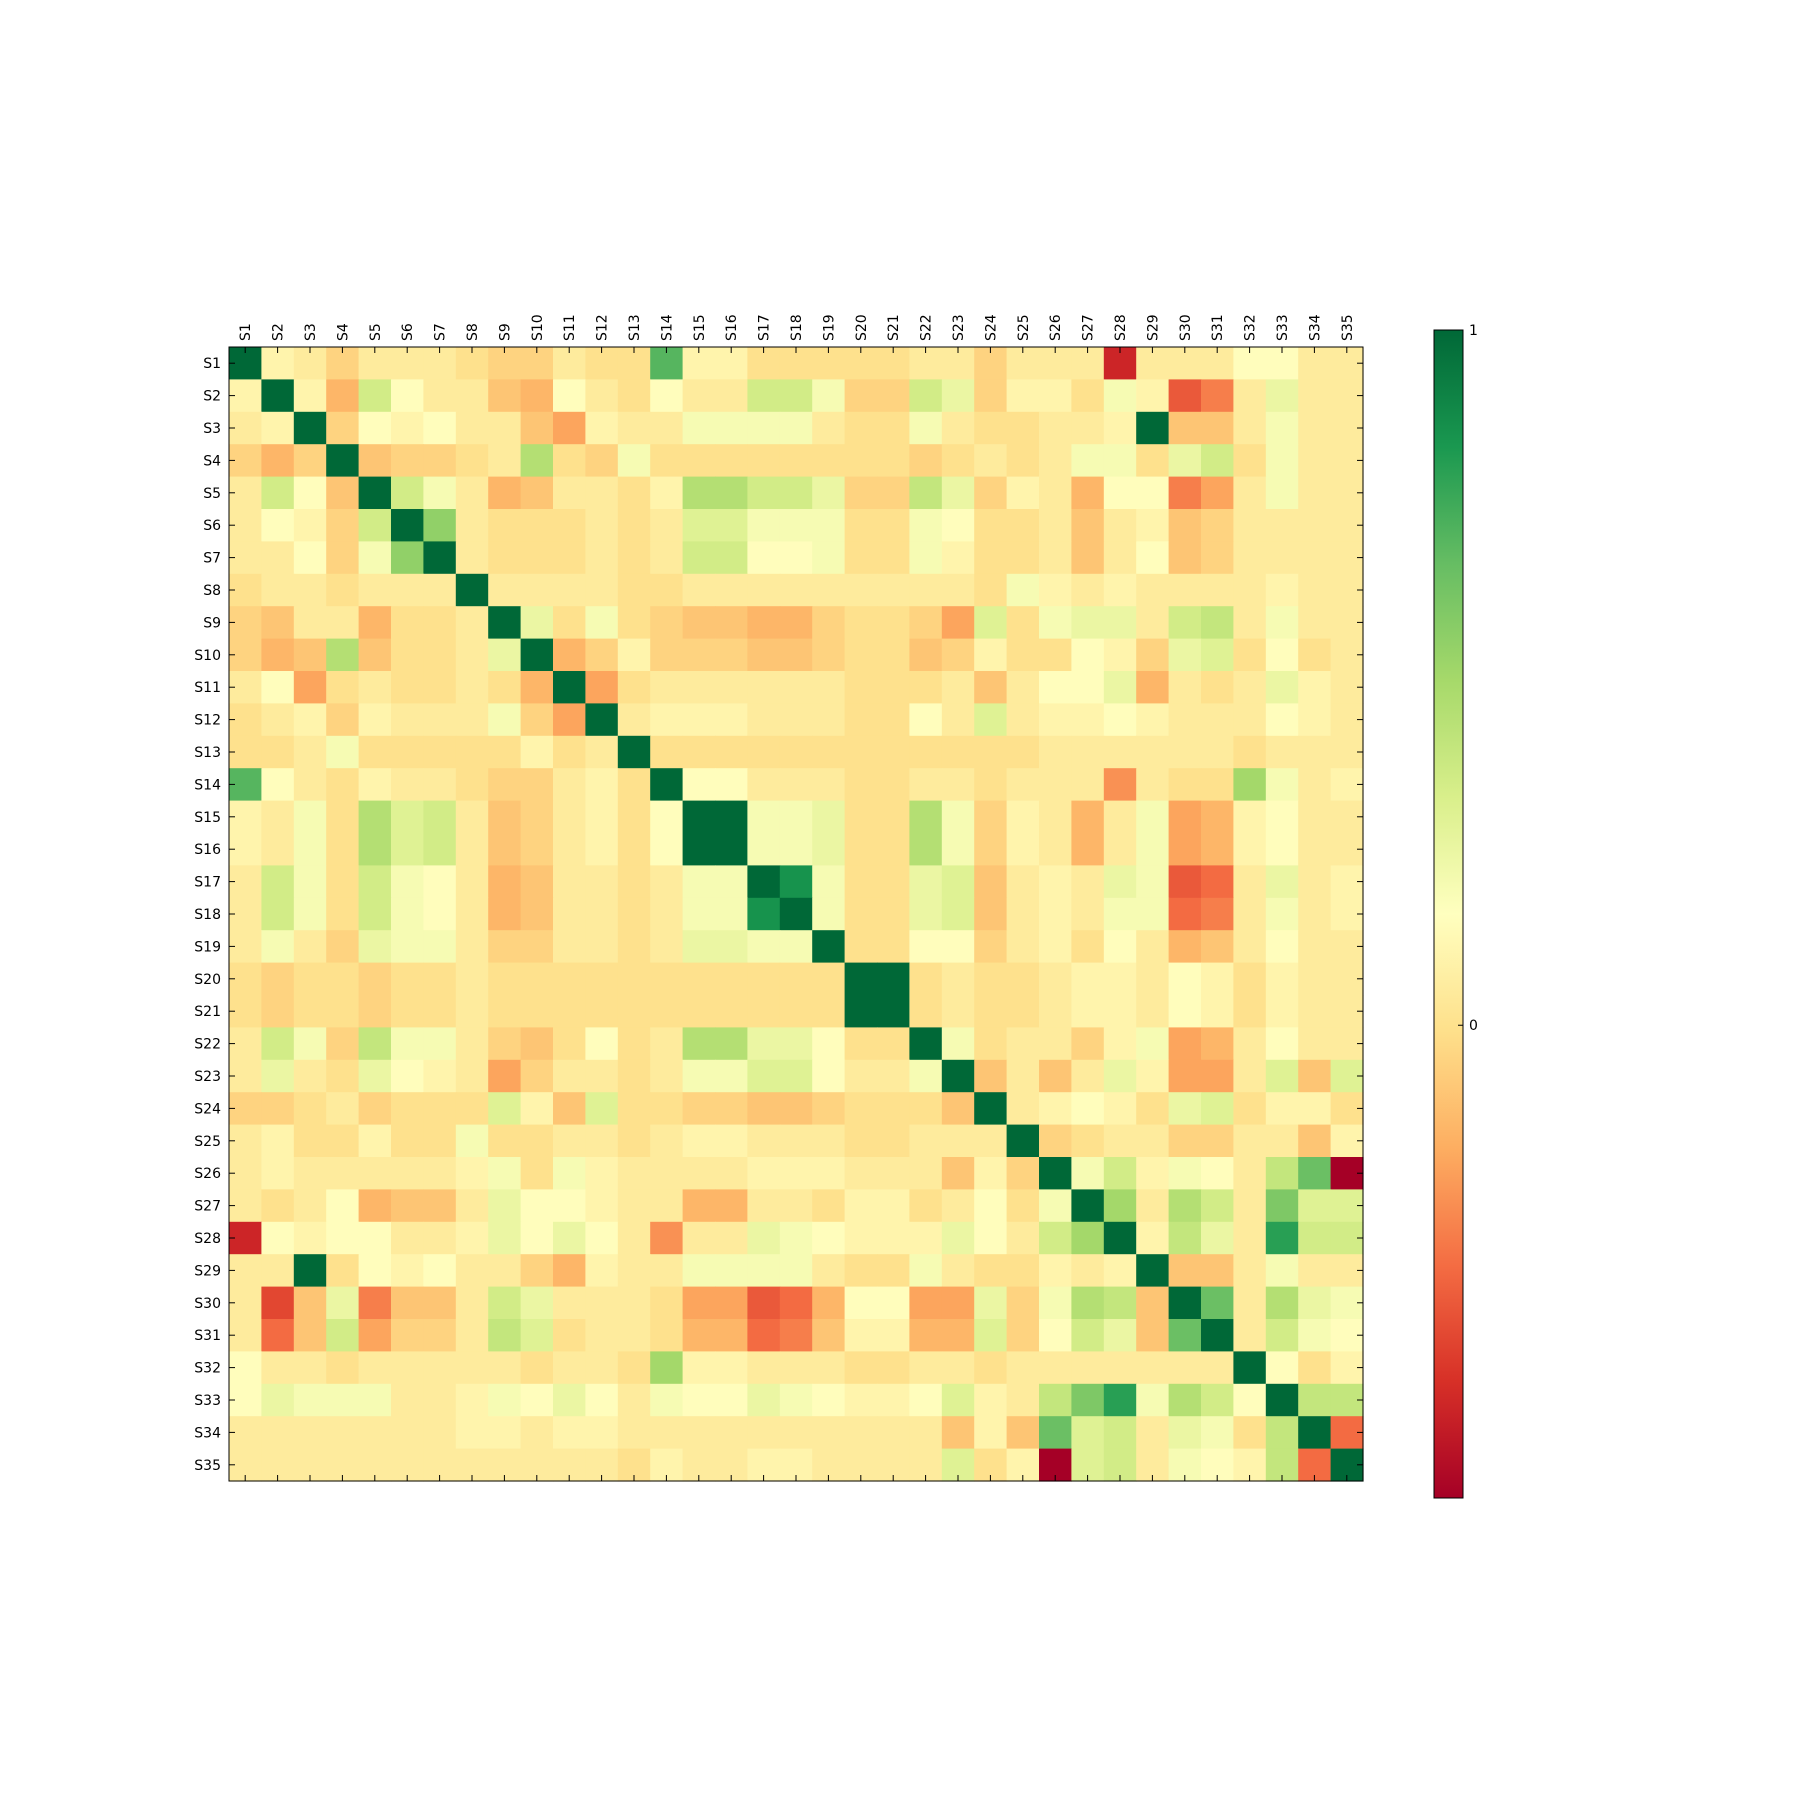  I want to click on y-tick-label: S25, so click(207, 1142).